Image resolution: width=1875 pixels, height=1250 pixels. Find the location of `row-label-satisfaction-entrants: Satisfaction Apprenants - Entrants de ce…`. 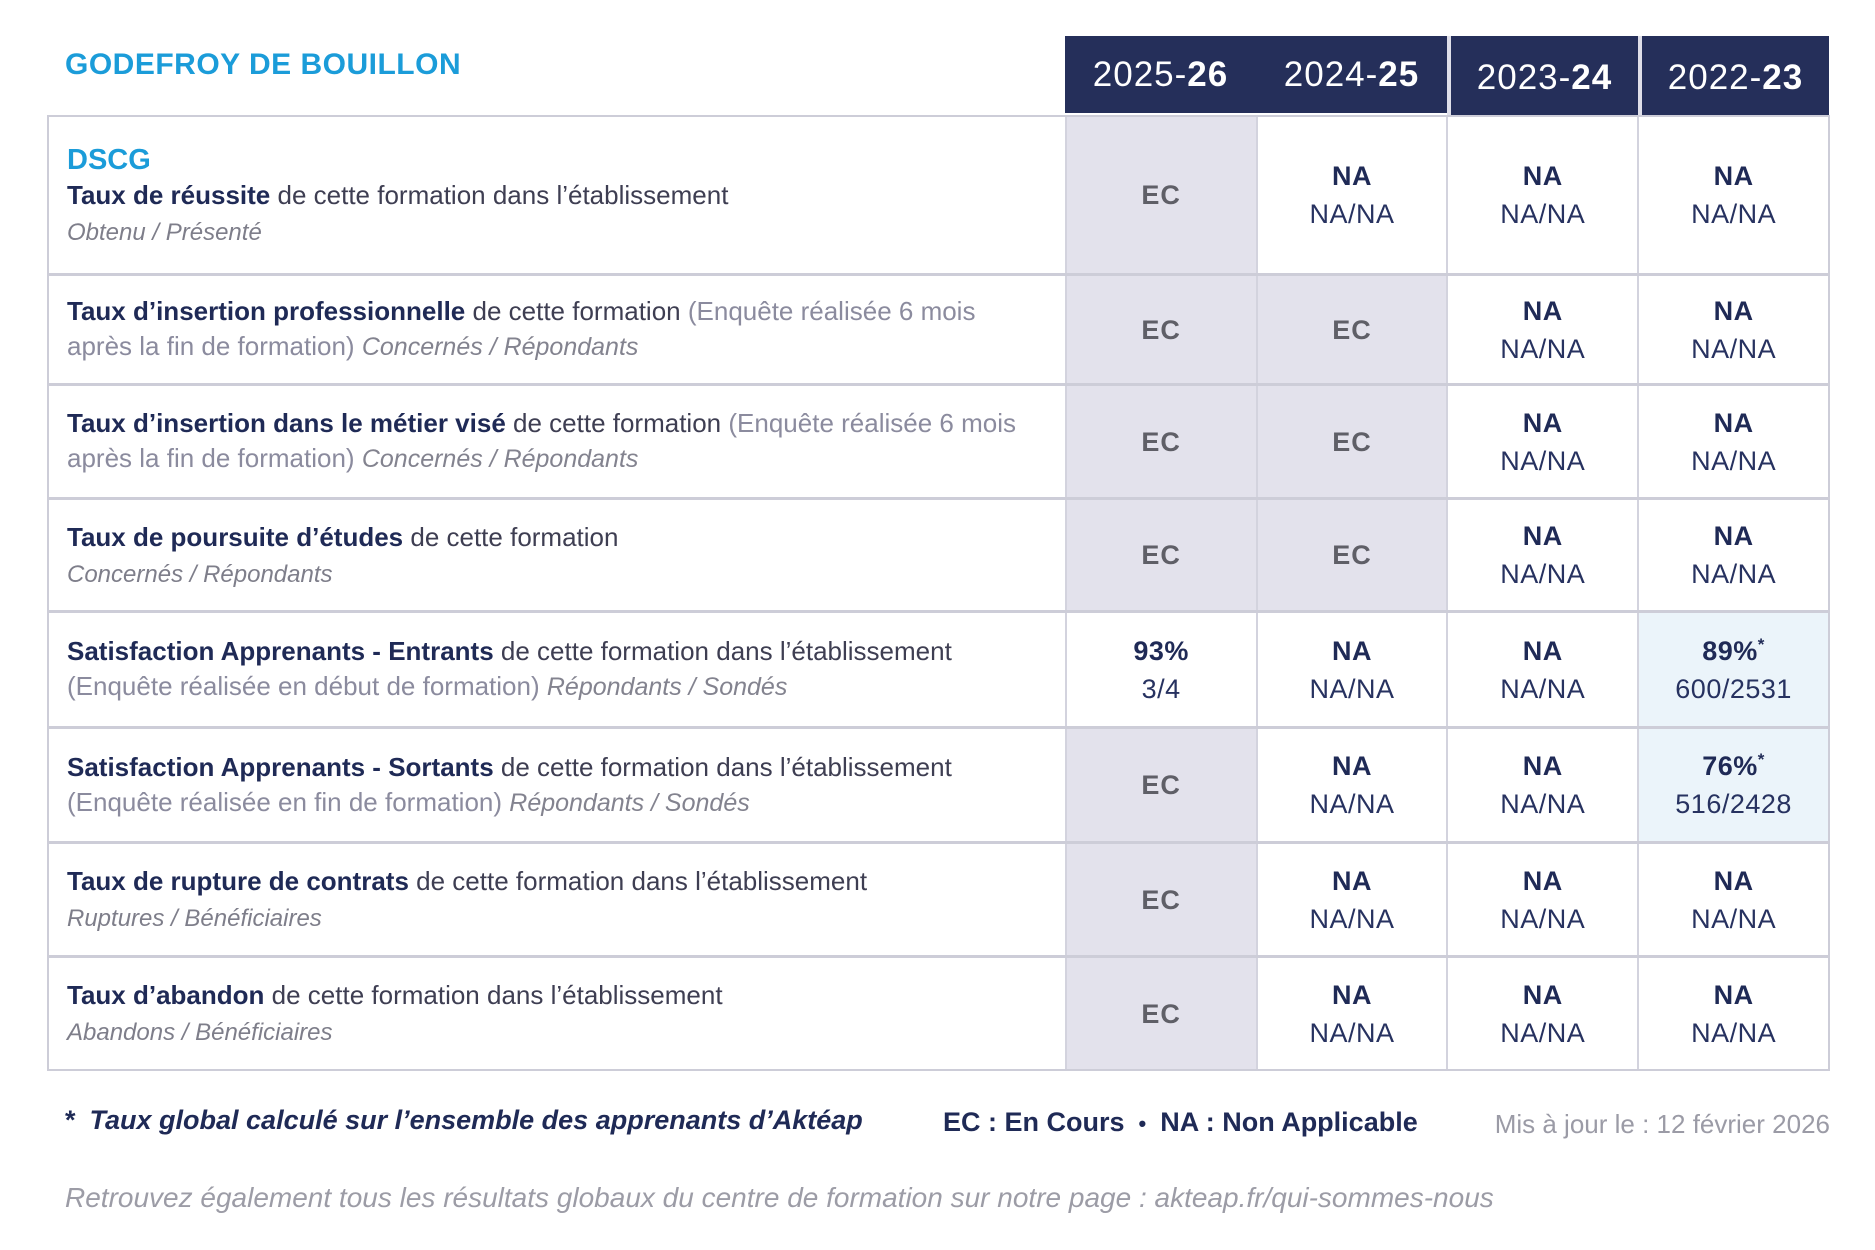

row-label-satisfaction-entrants: Satisfaction Apprenants - Entrants de ce… is located at coordinates (557, 669).